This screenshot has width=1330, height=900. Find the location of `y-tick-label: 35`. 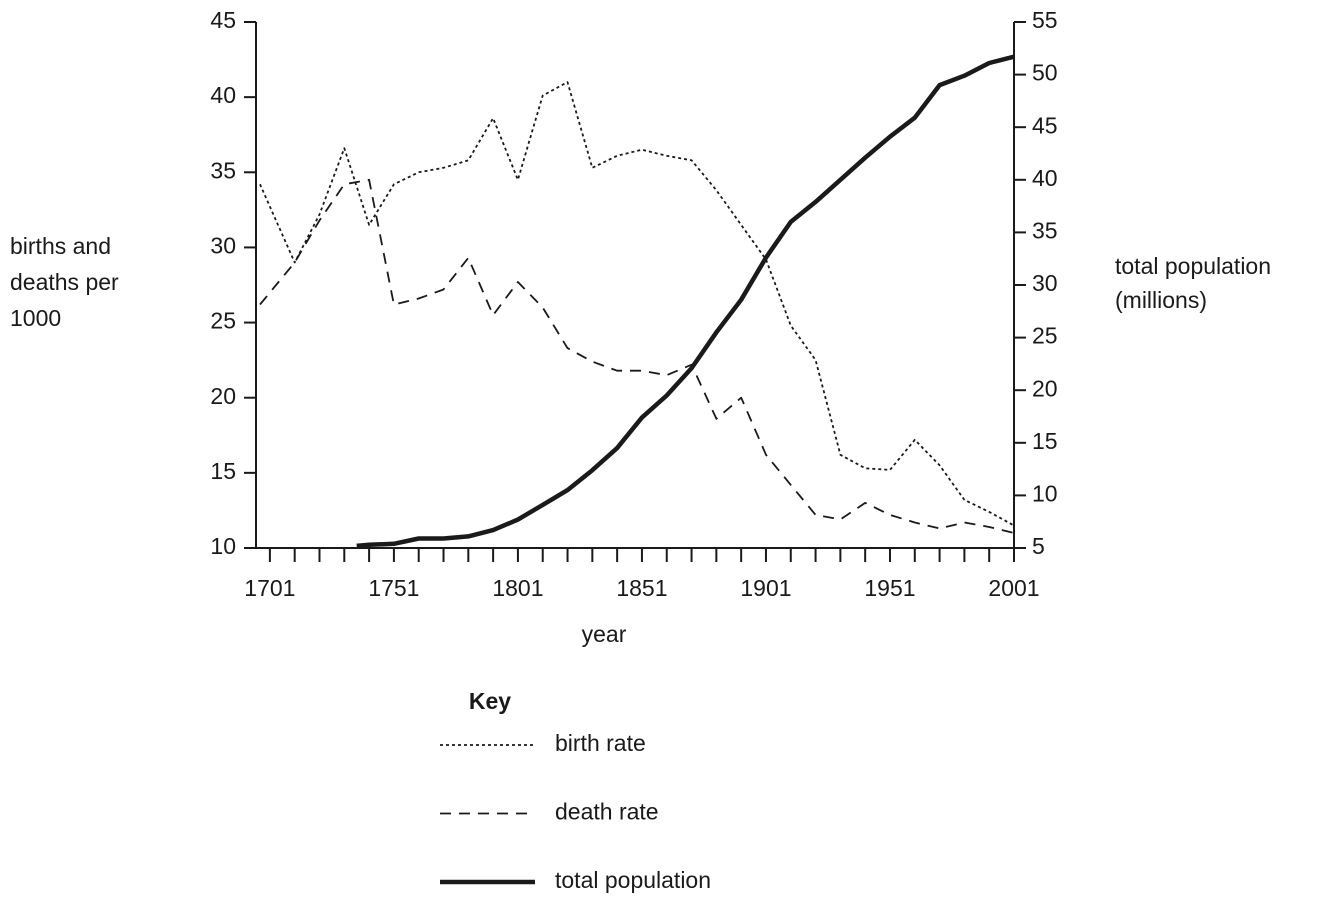

y-tick-label: 35 is located at coordinates (223, 170).